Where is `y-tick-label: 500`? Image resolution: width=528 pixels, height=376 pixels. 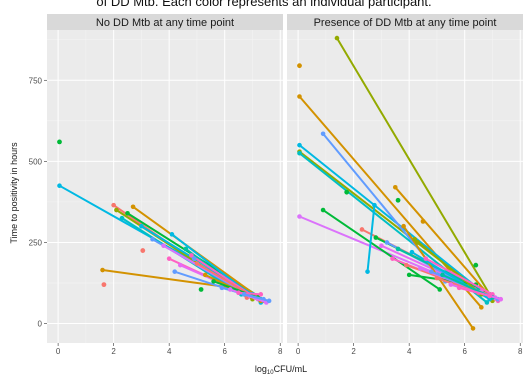 y-tick-label: 500 is located at coordinates (36, 161).